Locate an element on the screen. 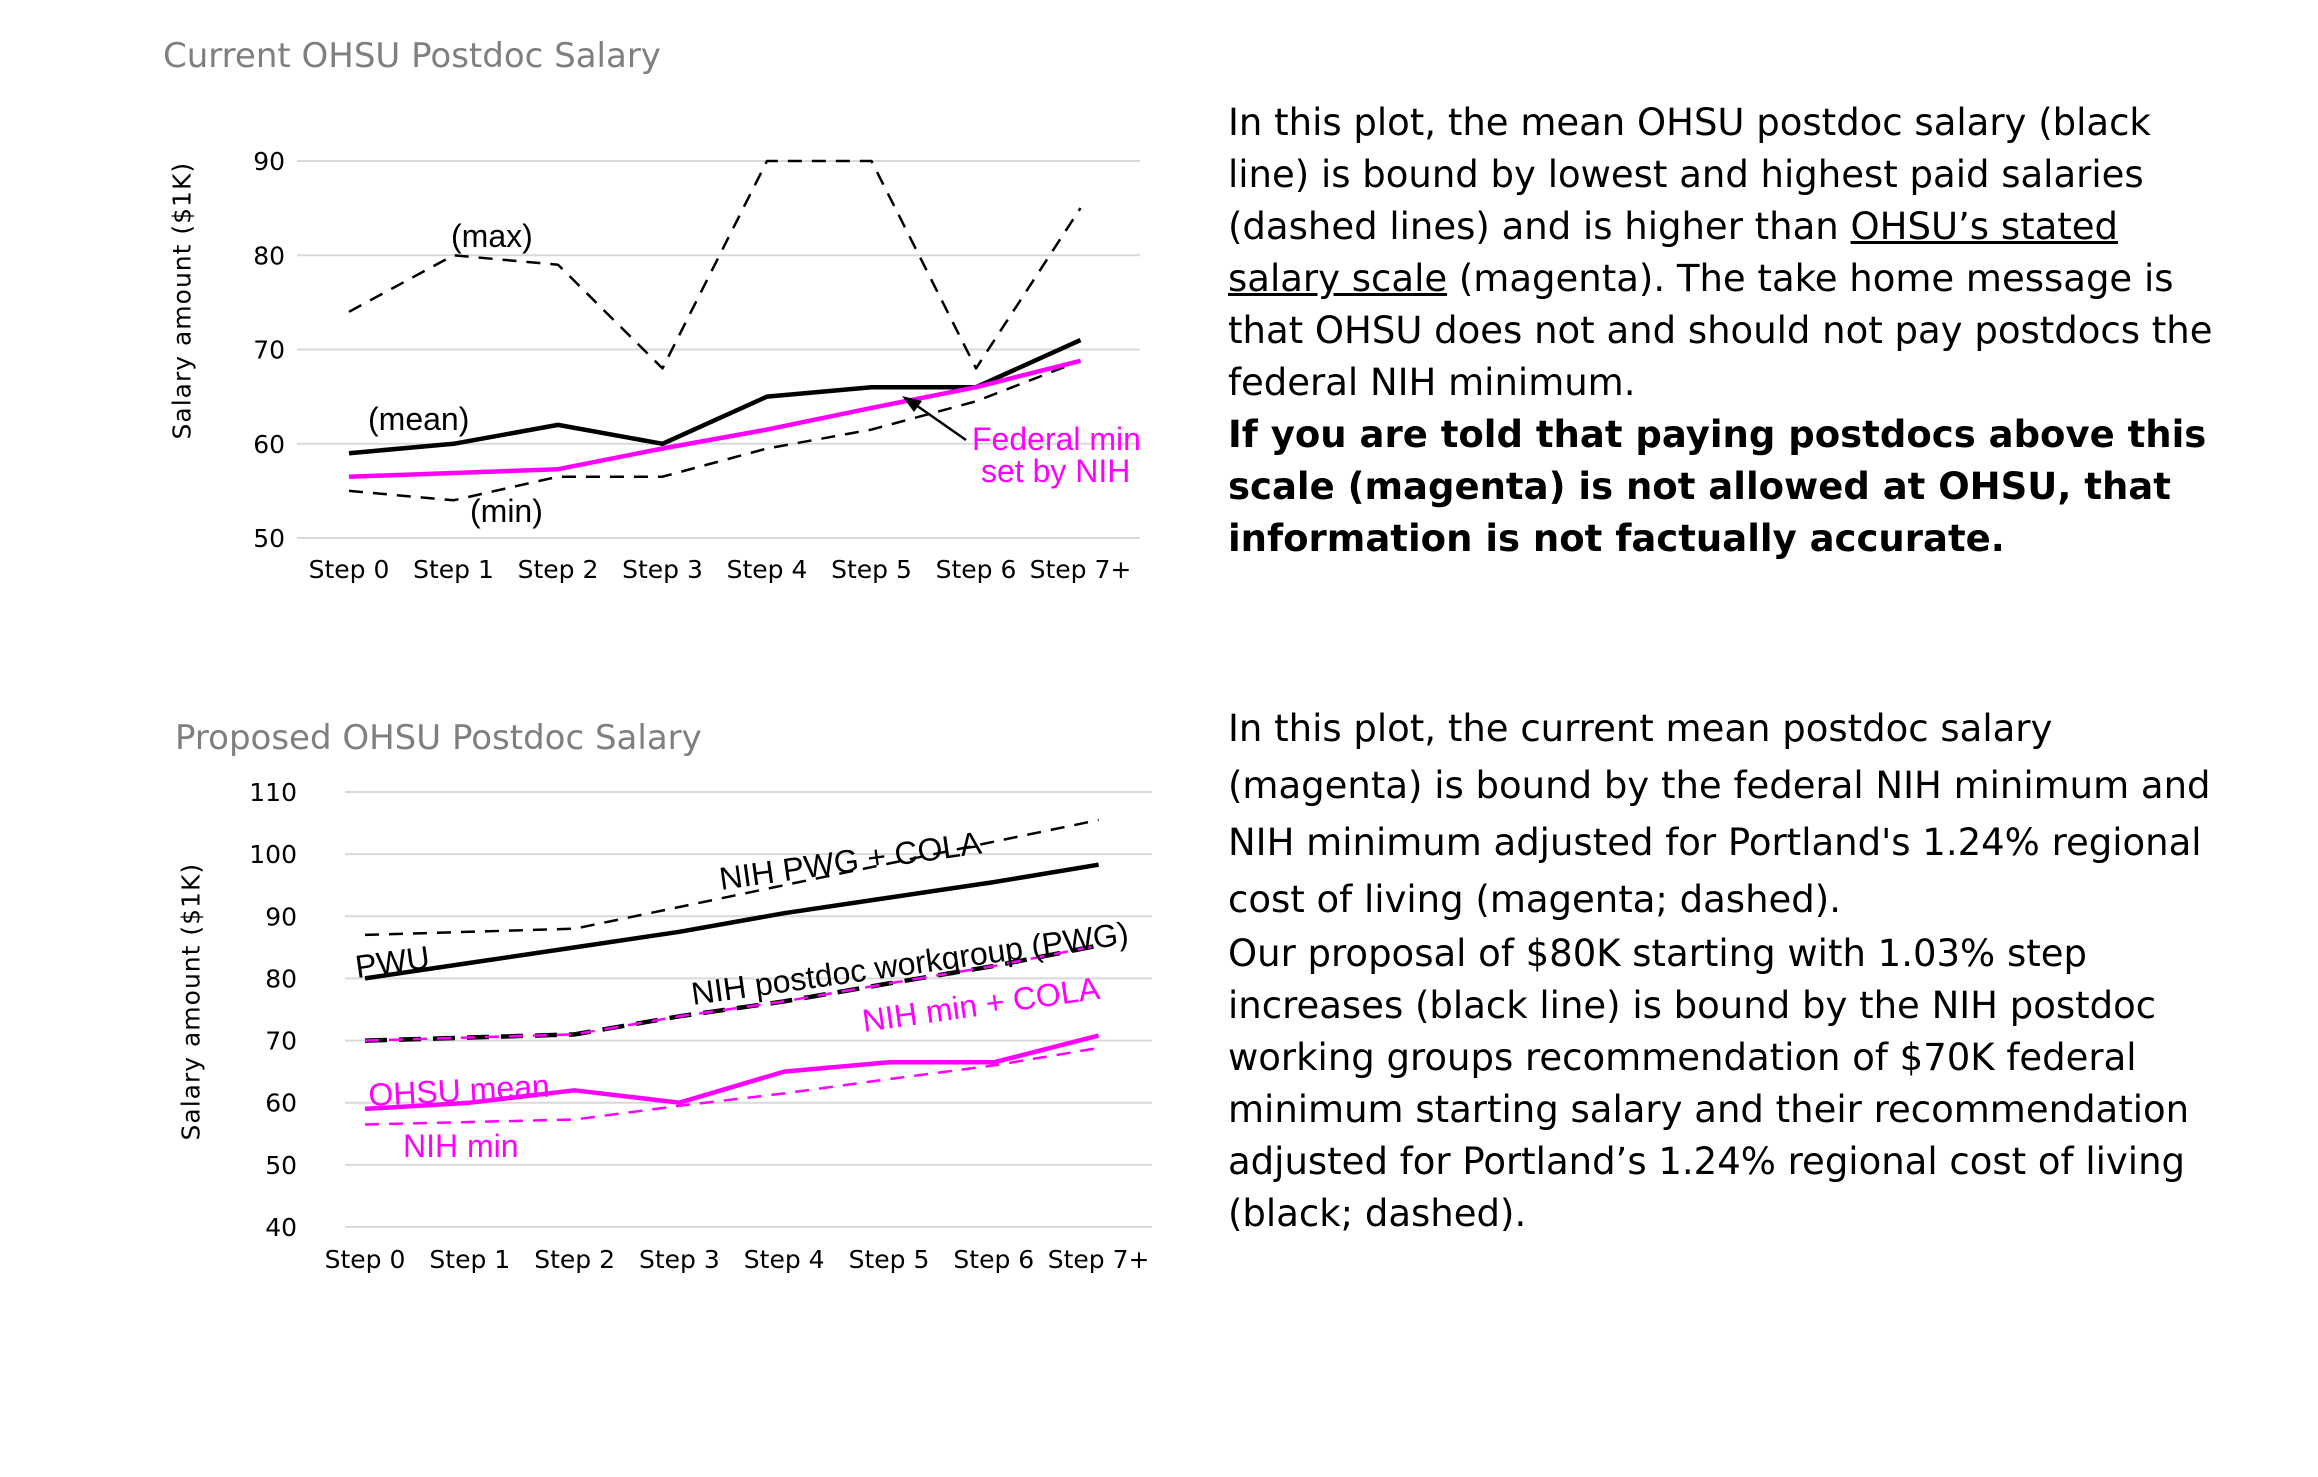 Image resolution: width=2318 pixels, height=1477 pixels. chart2-xtick-label: Step 1 is located at coordinates (469, 1259).